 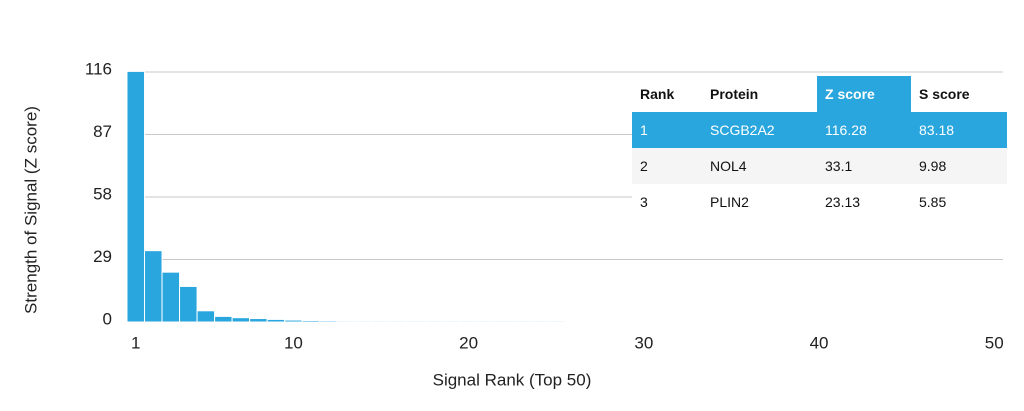 What do you see at coordinates (512, 379) in the screenshot?
I see `x-axis-label: Signal Rank (Top 50)` at bounding box center [512, 379].